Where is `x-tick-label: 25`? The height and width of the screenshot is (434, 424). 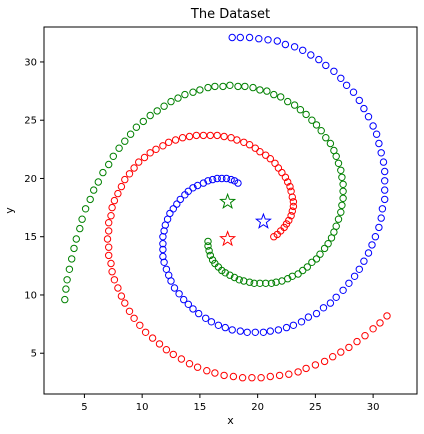
x-tick-label: 25 is located at coordinates (315, 407).